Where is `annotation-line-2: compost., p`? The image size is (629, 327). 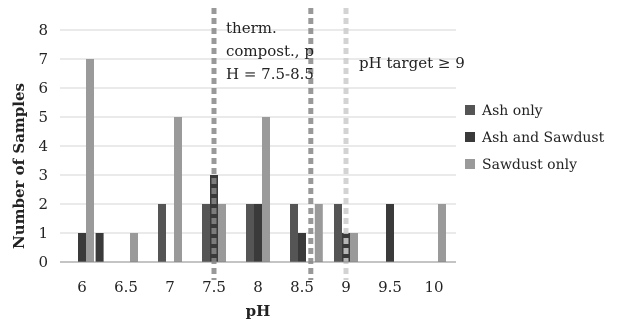 annotation-line-2: compost., p is located at coordinates (270, 51).